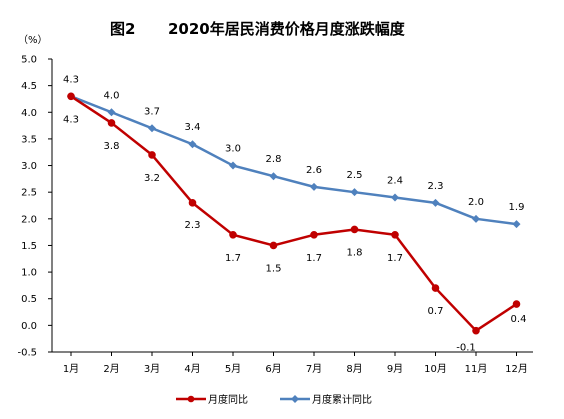  What do you see at coordinates (152, 111) in the screenshot?
I see `data-label-cumulative-yoy: 3.7` at bounding box center [152, 111].